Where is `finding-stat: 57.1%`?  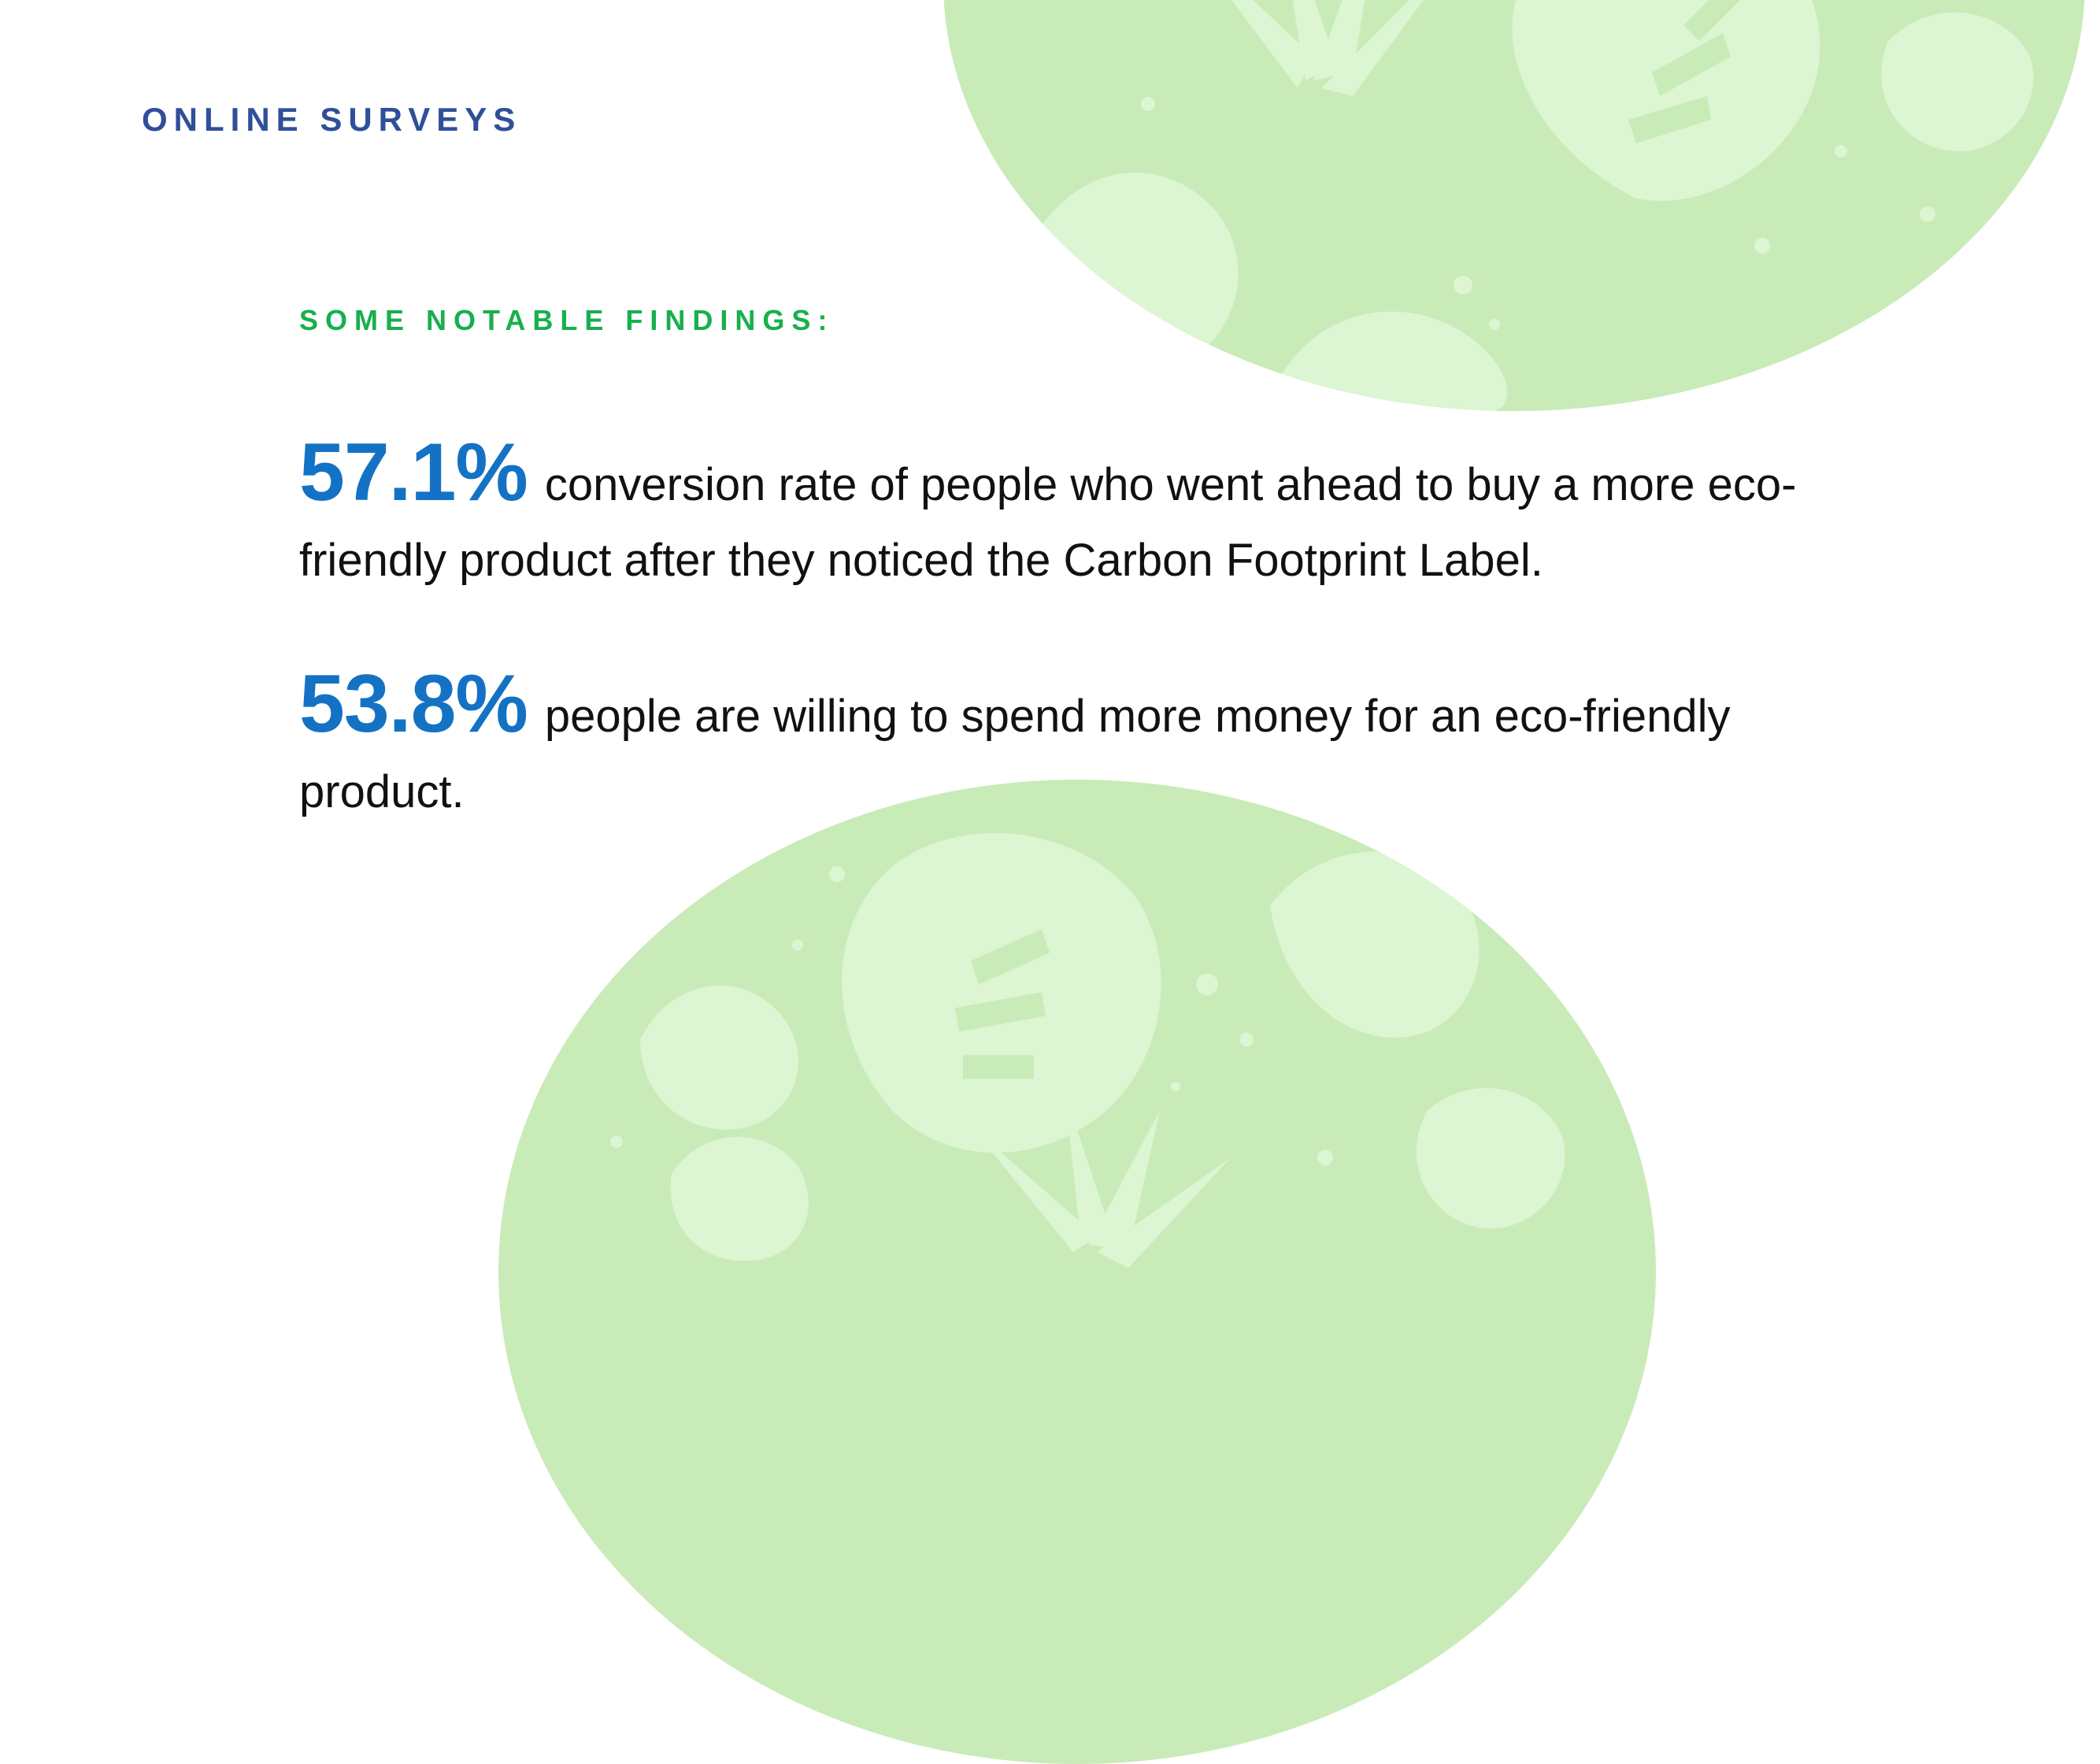
finding-stat: 57.1% is located at coordinates (413, 472).